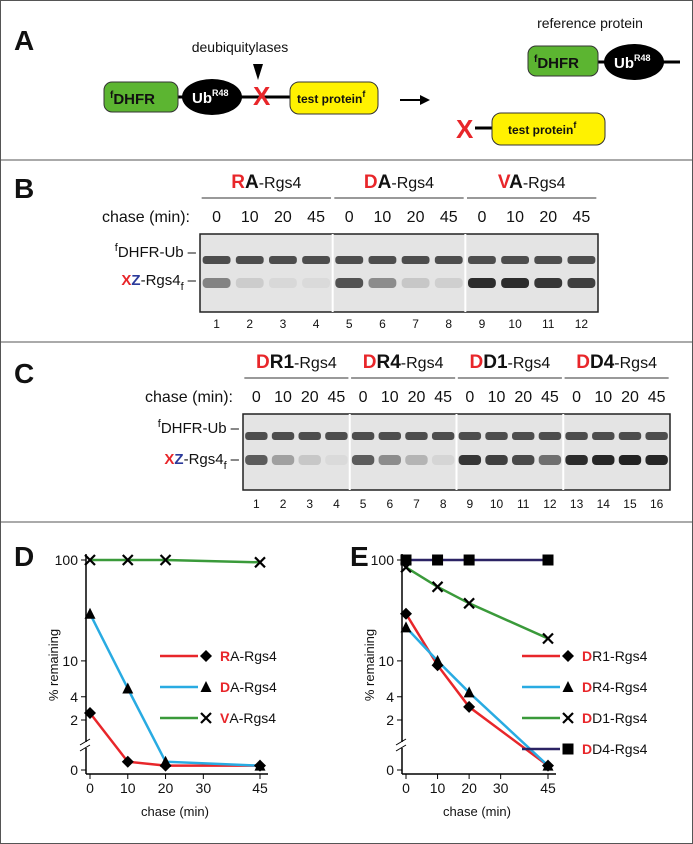 The width and height of the screenshot is (693, 844). I want to click on legend-label: RA-Rgs4, so click(248, 656).